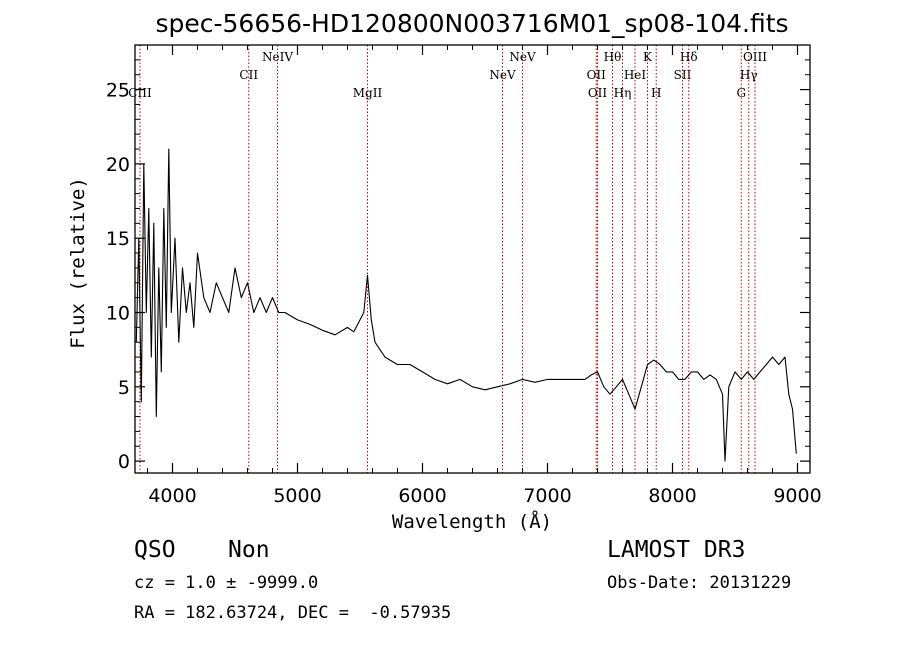 The height and width of the screenshot is (649, 900). What do you see at coordinates (623, 93) in the screenshot?
I see `spectral-line-label: Hη` at bounding box center [623, 93].